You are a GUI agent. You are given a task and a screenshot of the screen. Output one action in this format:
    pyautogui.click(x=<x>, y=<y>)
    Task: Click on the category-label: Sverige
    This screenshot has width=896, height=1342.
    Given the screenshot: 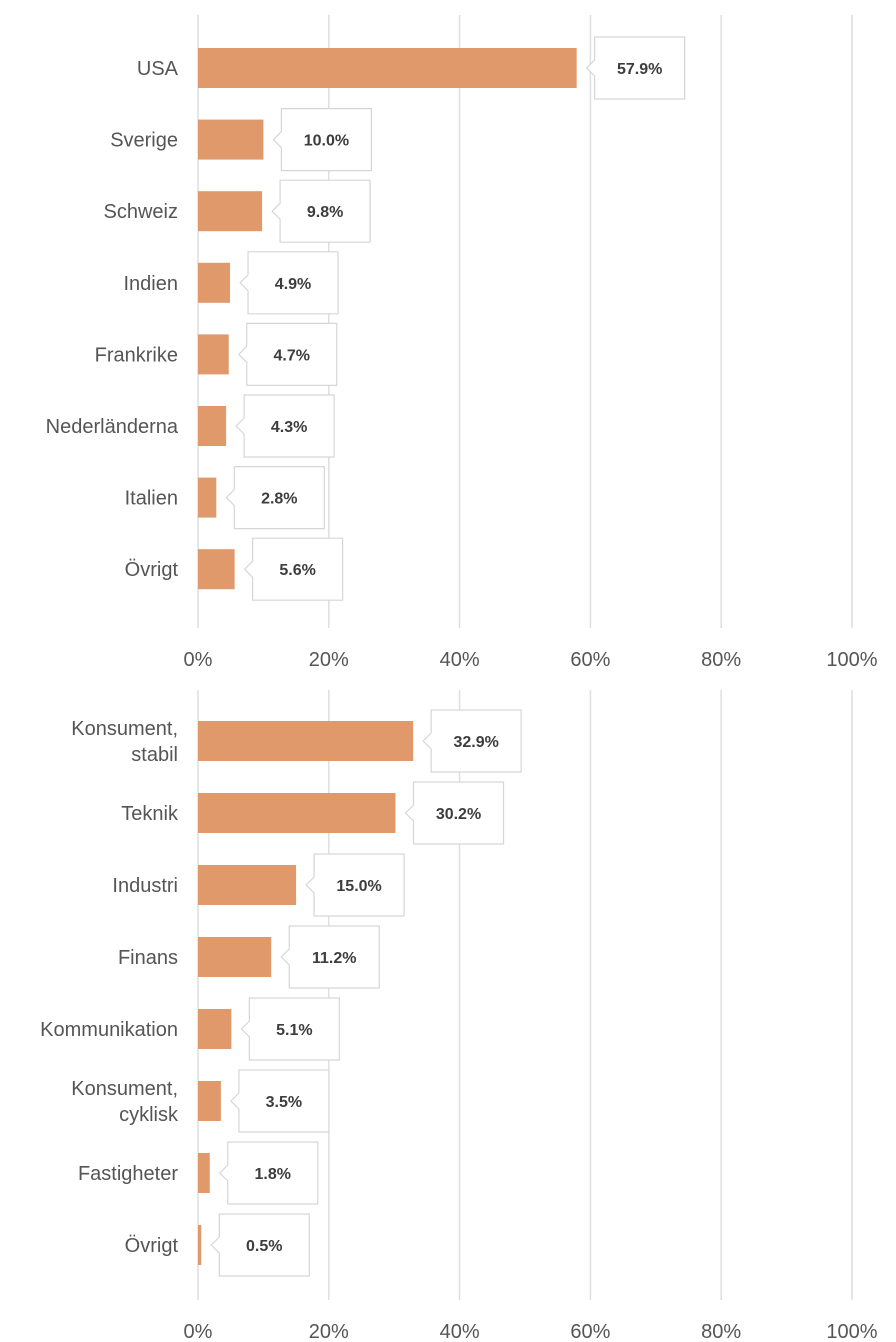 What is the action you would take?
    pyautogui.click(x=144, y=141)
    